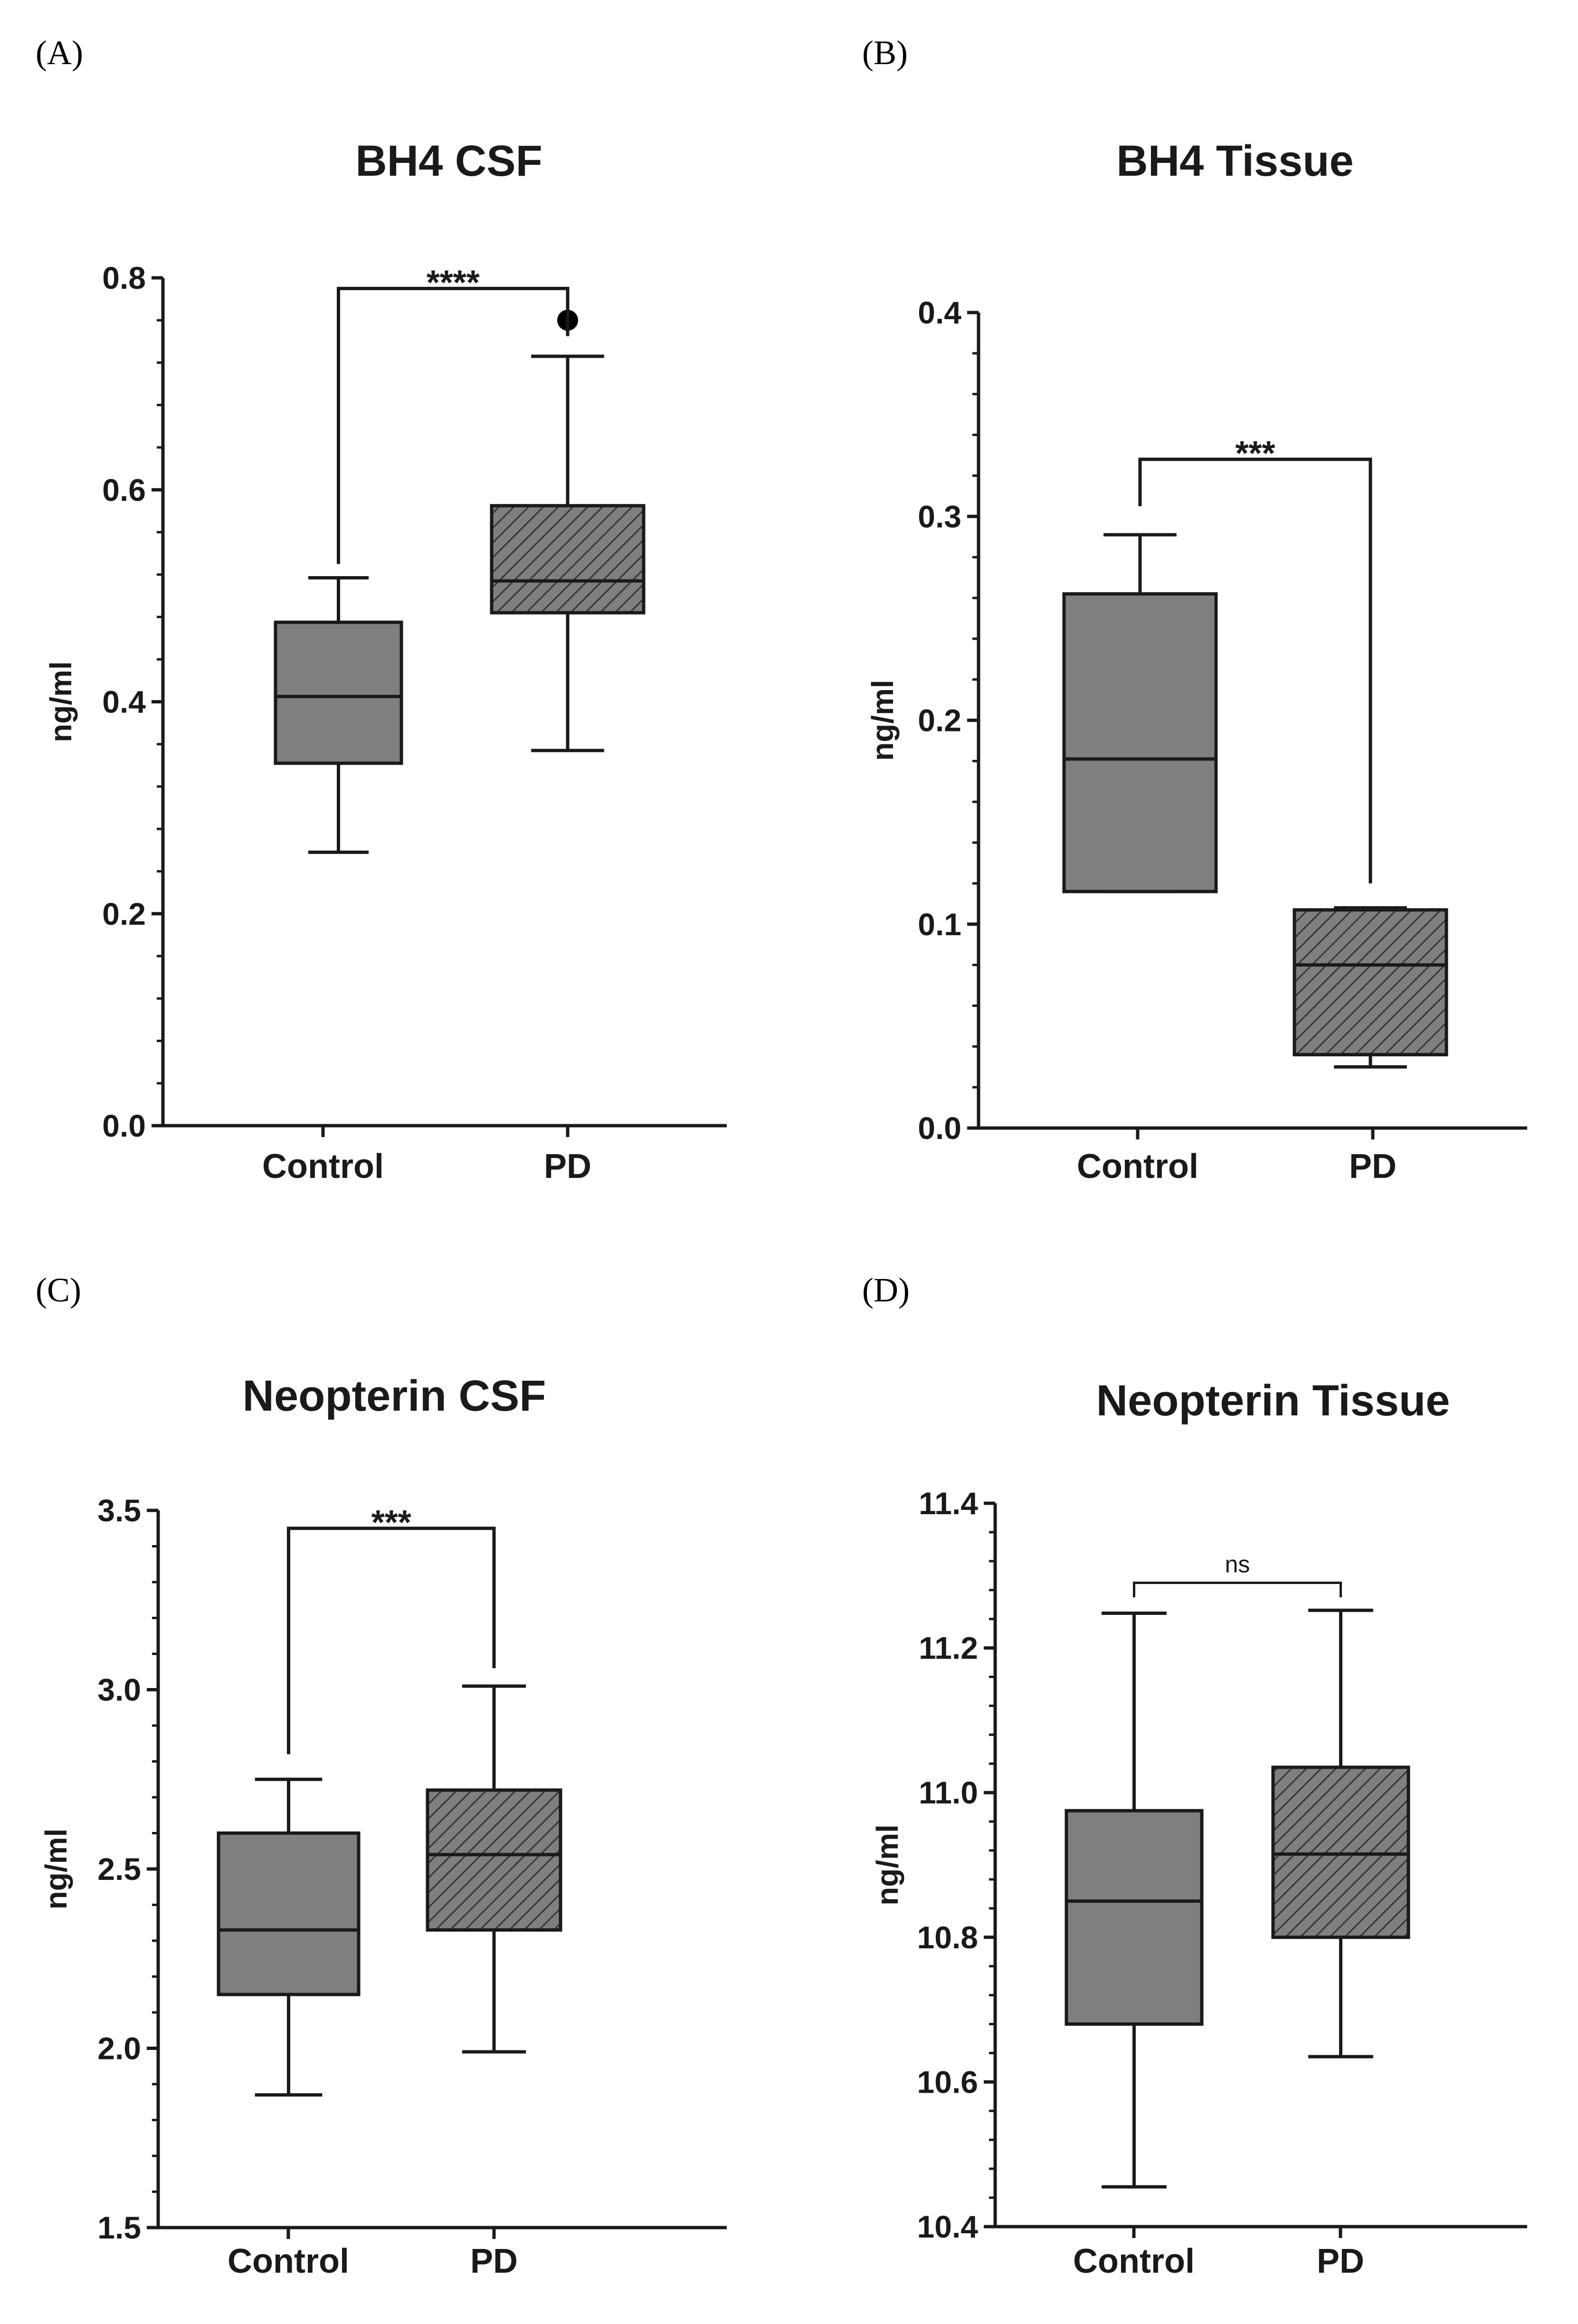 The image size is (1578, 2324). I want to click on chart-title: Neopterin CSF, so click(394, 1396).